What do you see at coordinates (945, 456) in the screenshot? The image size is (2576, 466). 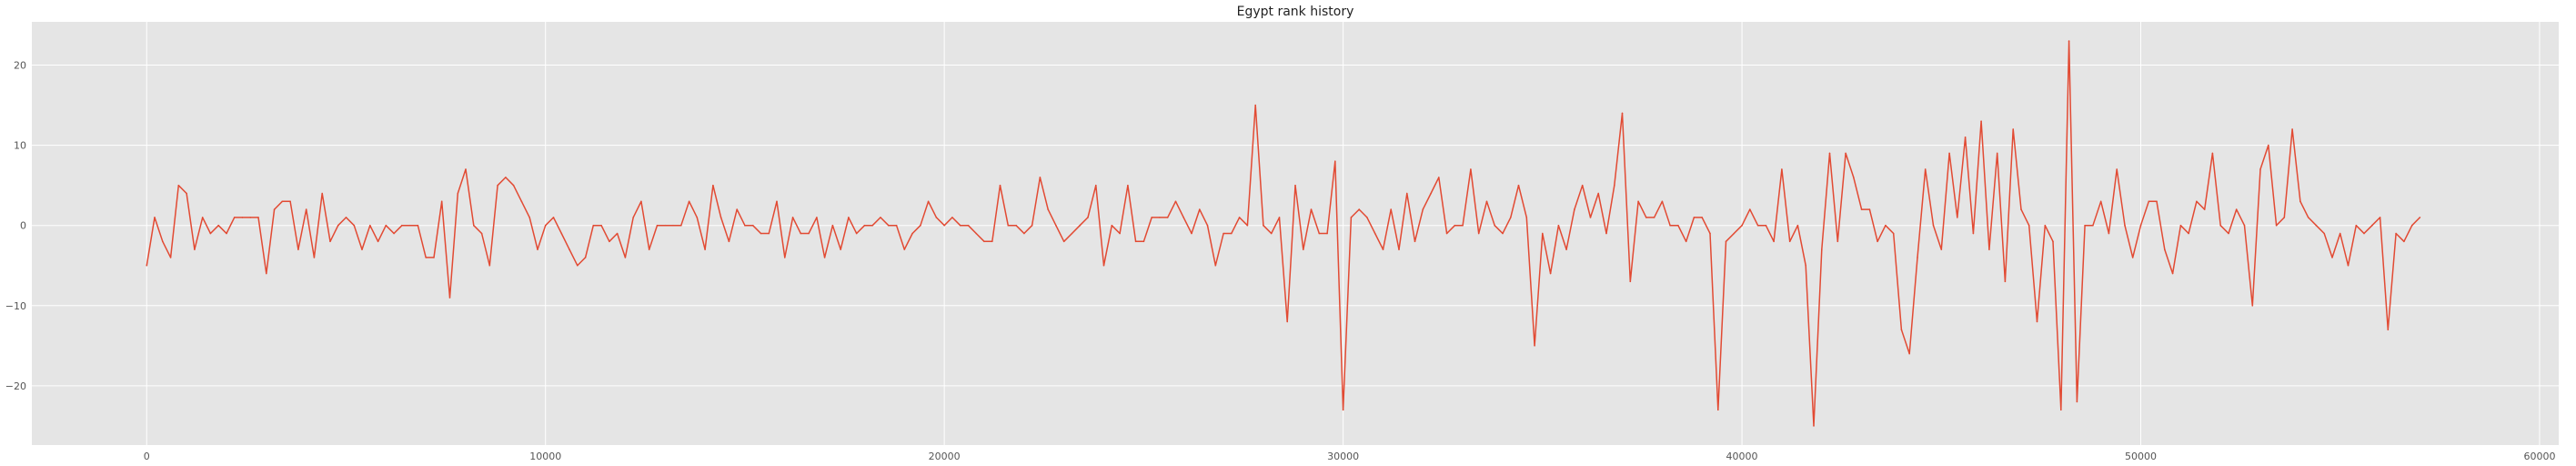 I see `x-tick-label: 20000` at bounding box center [945, 456].